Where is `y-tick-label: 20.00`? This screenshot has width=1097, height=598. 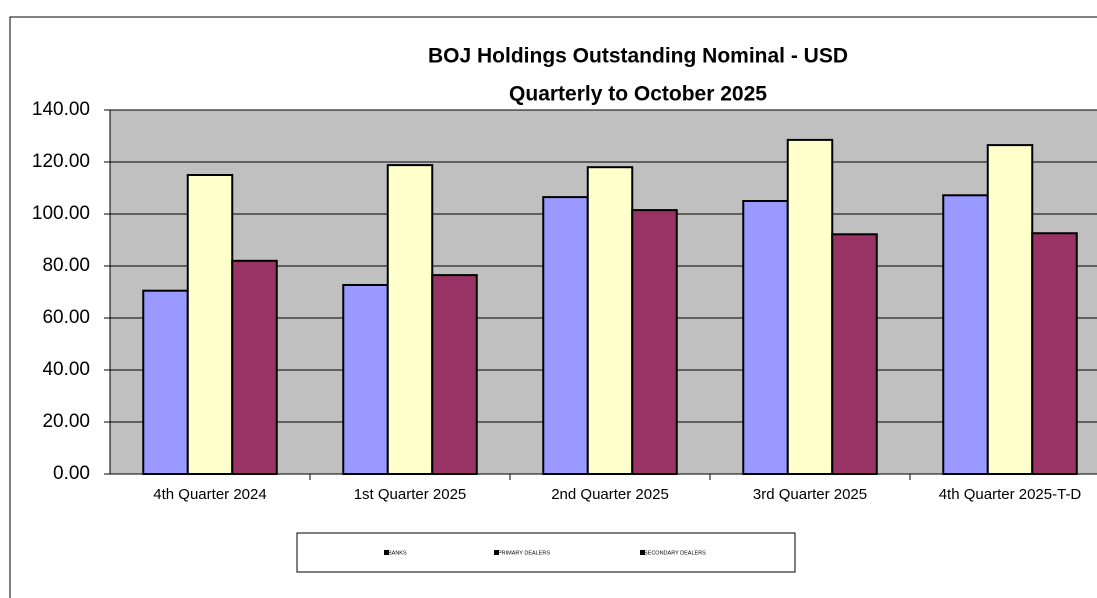 y-tick-label: 20.00 is located at coordinates (66, 421).